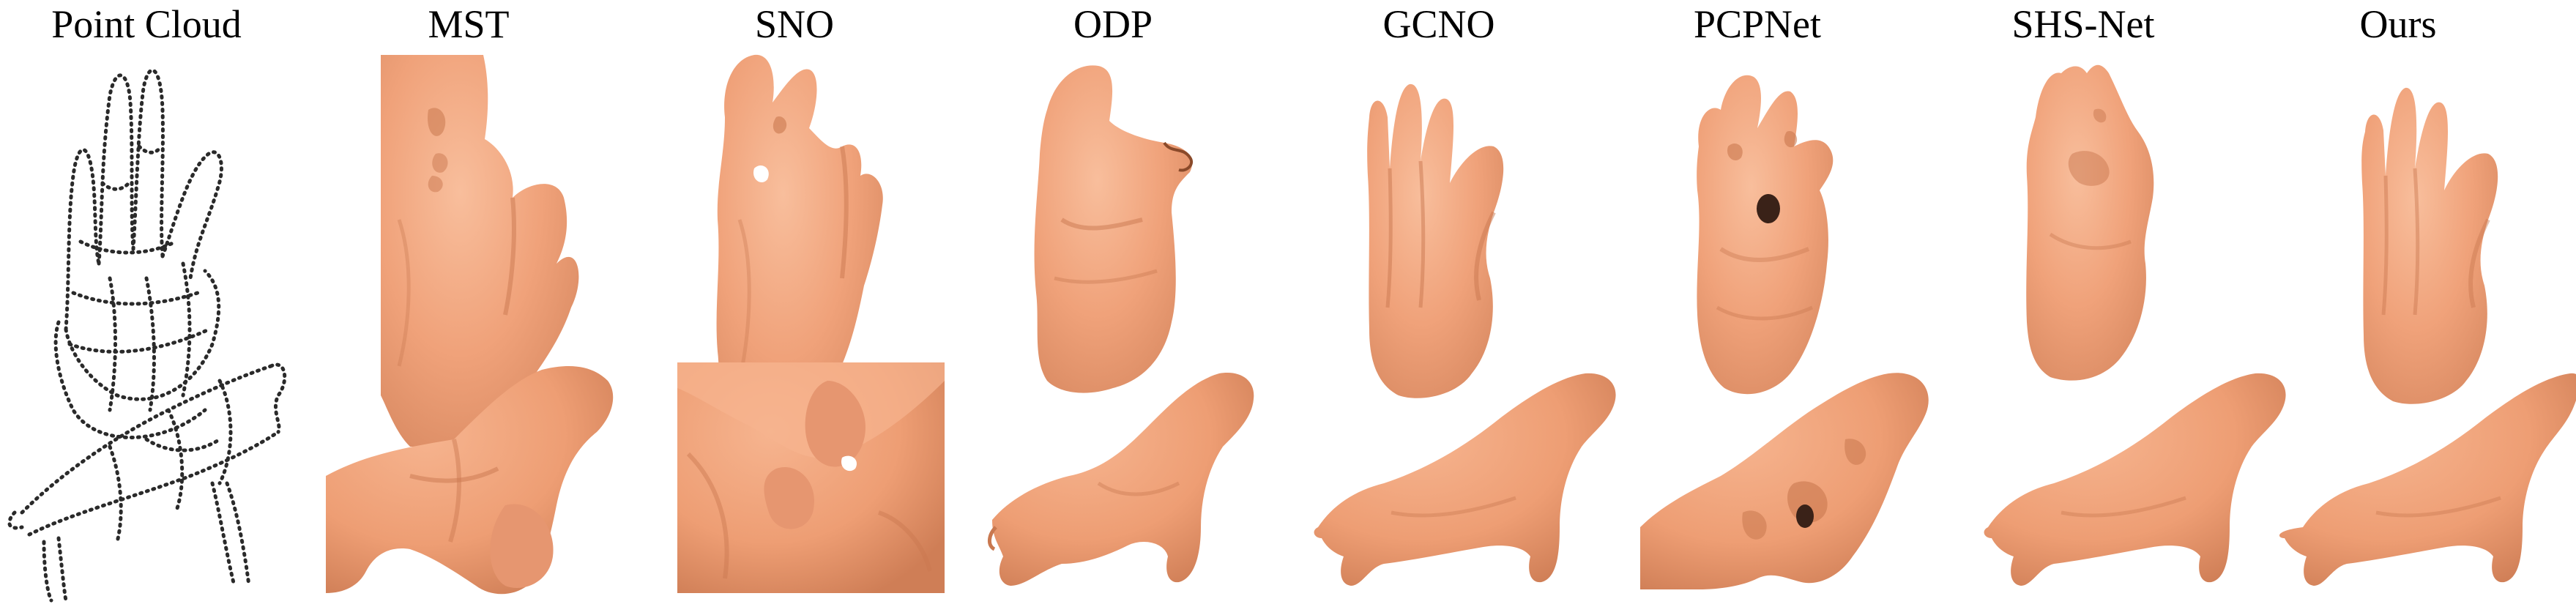  What do you see at coordinates (1757, 24) in the screenshot?
I see `column-label-pcpnet: PCPNet` at bounding box center [1757, 24].